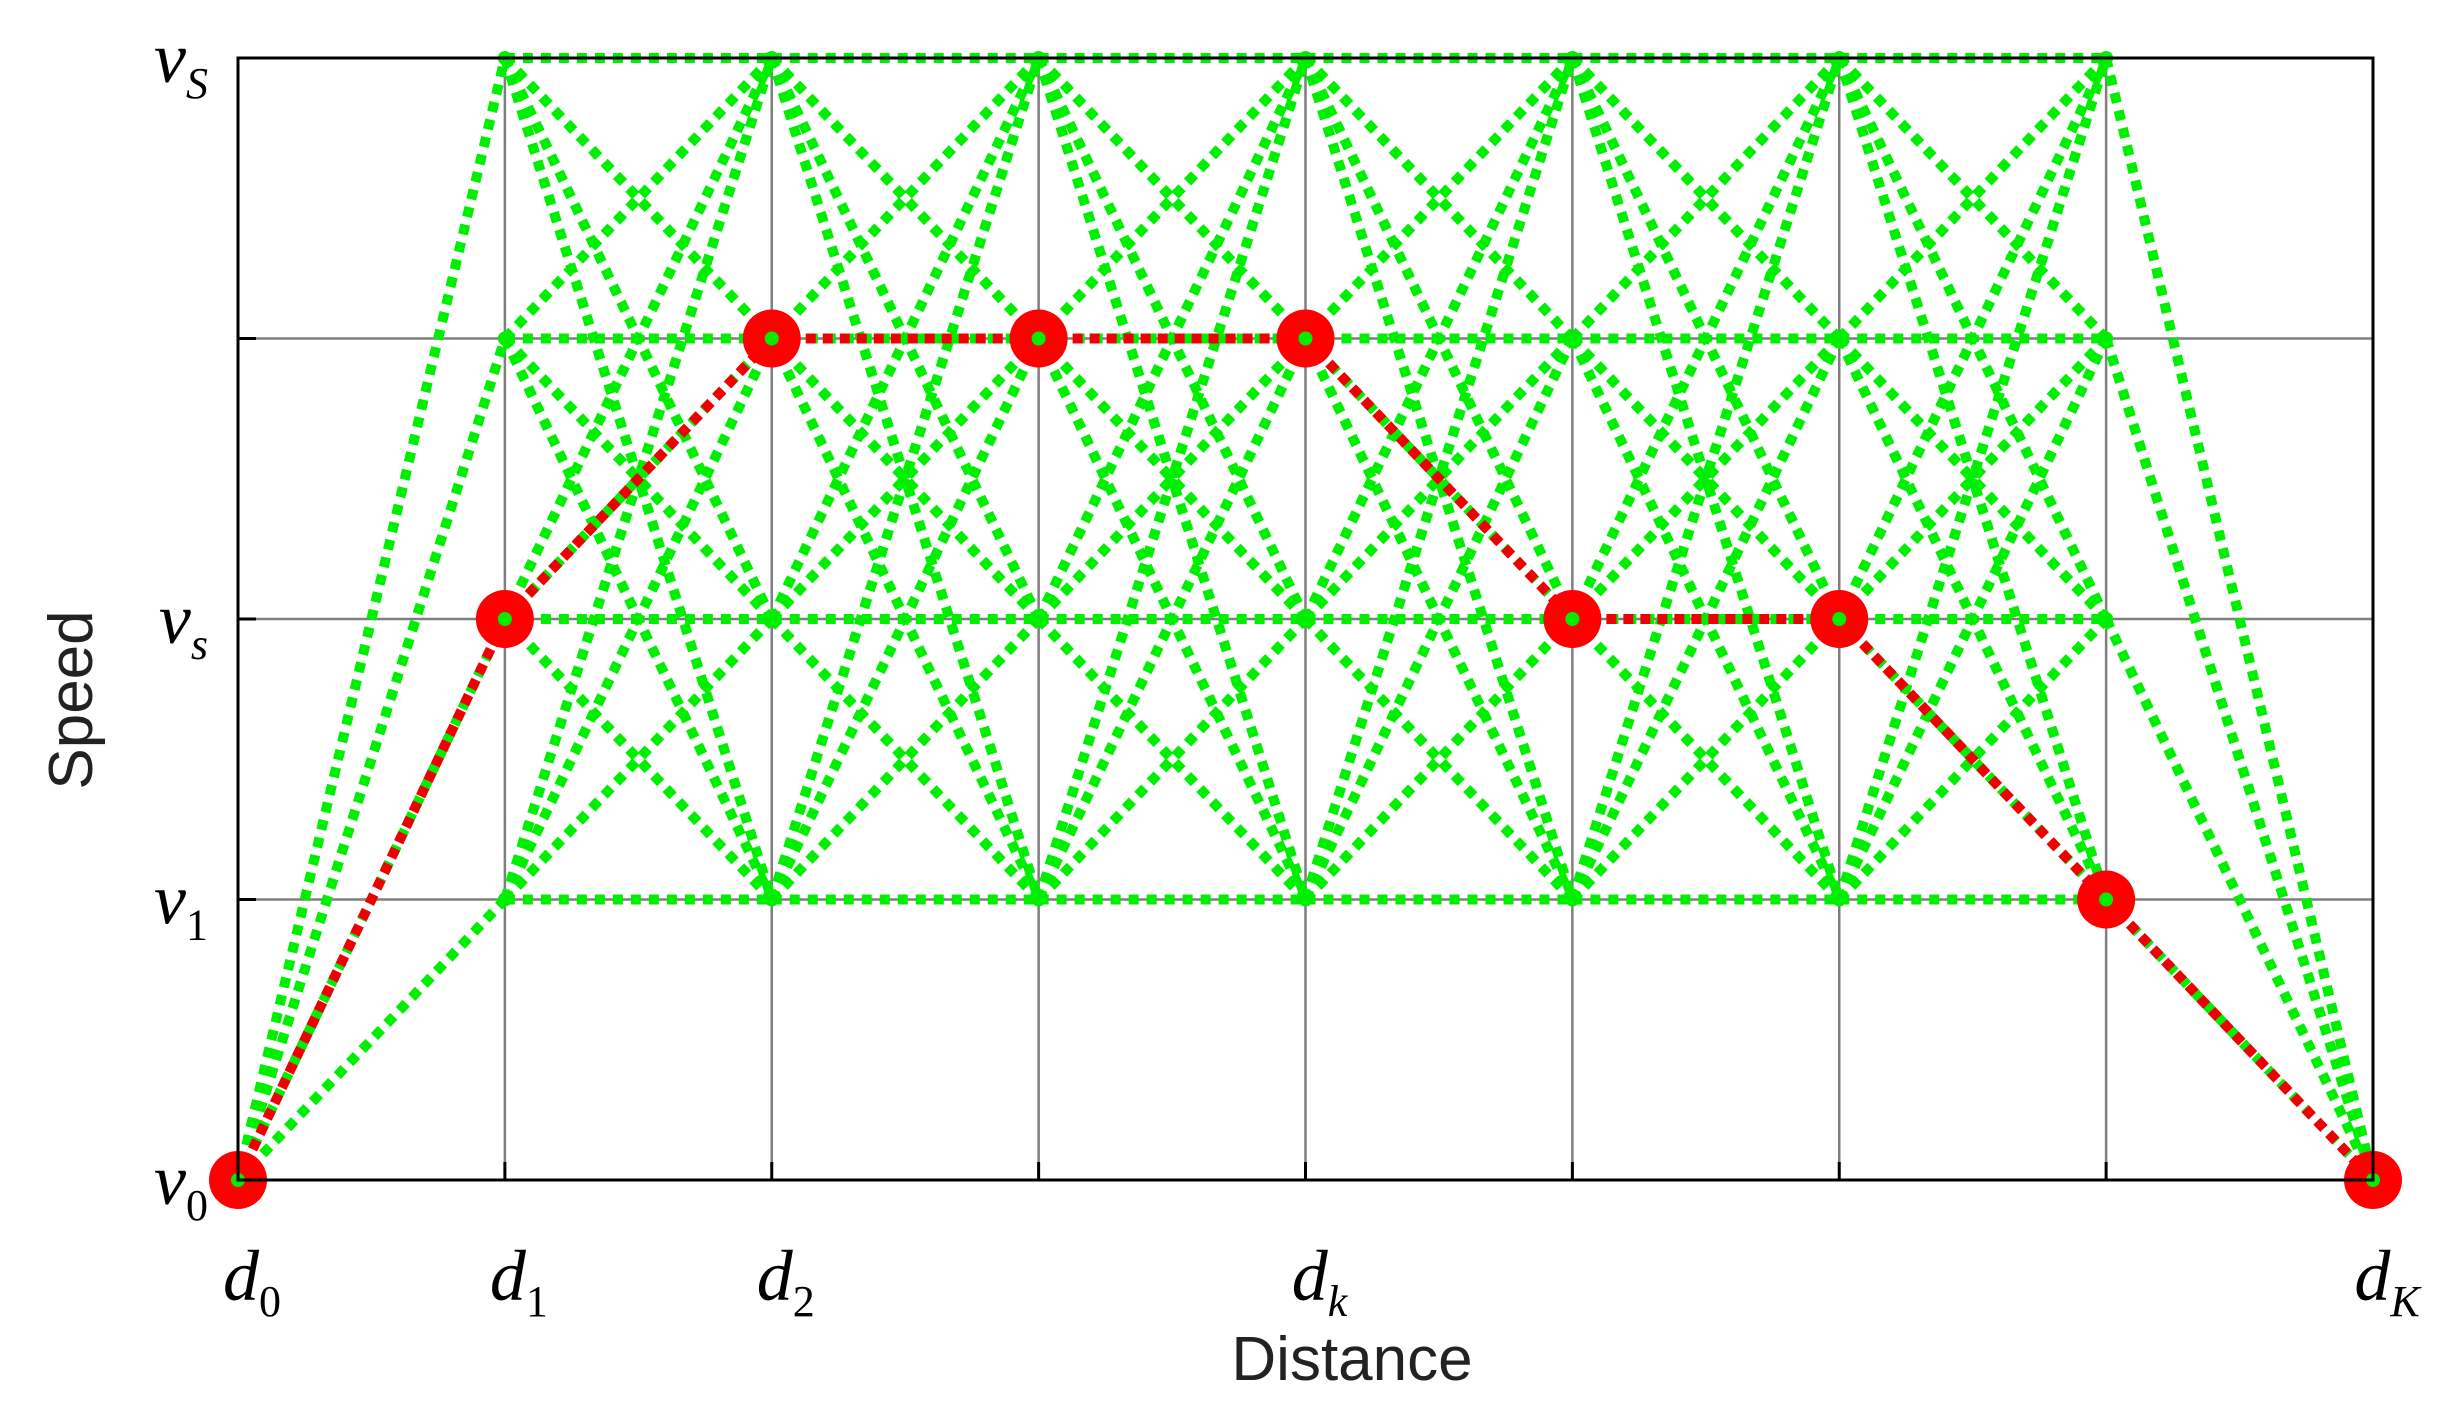 The height and width of the screenshot is (1404, 2453). What do you see at coordinates (786, 1281) in the screenshot?
I see `x-tick-label: d2` at bounding box center [786, 1281].